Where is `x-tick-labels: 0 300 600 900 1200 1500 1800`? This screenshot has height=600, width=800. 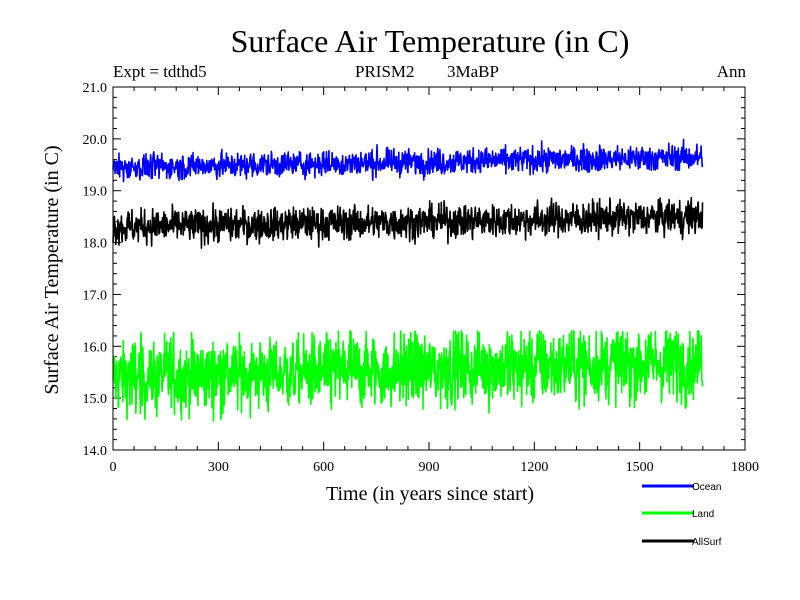
x-tick-labels: 0 300 600 900 1200 1500 1800 is located at coordinates (435, 467).